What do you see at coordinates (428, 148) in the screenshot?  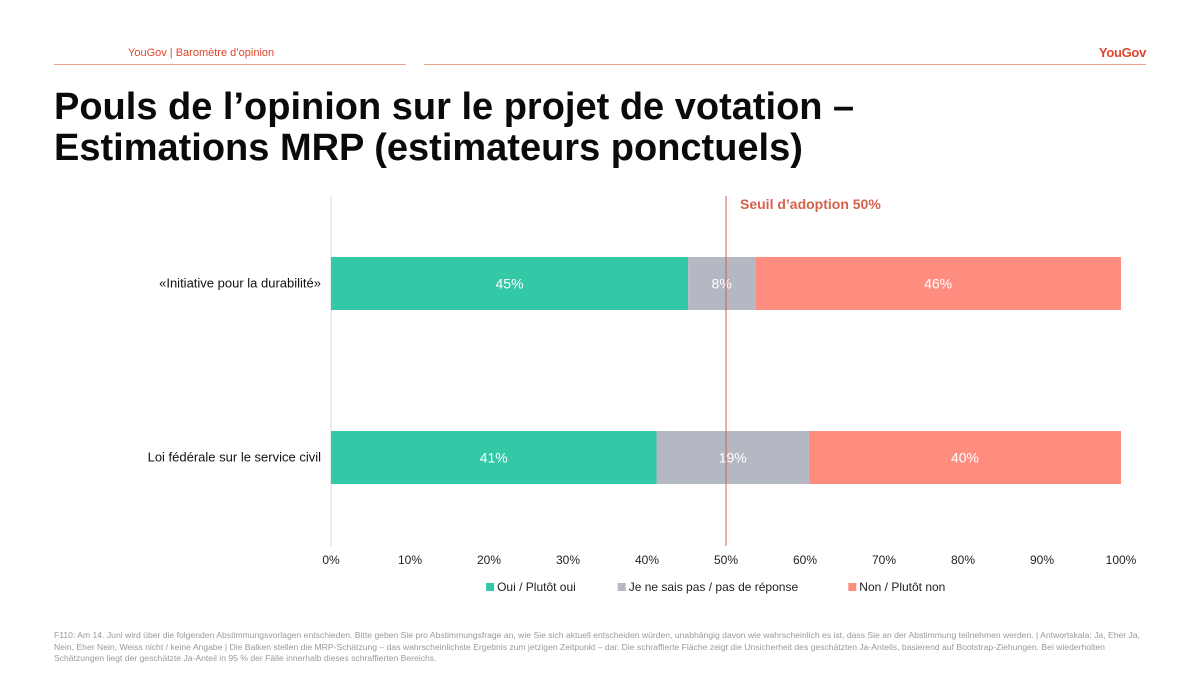 I see `page-title-line-2: Estimations MRP (estimateurs ponctuels)` at bounding box center [428, 148].